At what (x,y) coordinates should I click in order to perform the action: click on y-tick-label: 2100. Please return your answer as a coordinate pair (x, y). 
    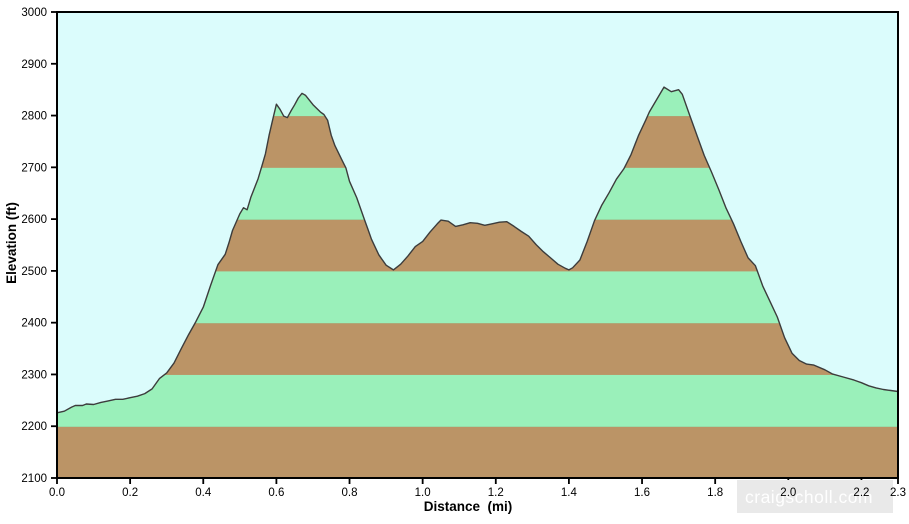
    Looking at the image, I should click on (34, 479).